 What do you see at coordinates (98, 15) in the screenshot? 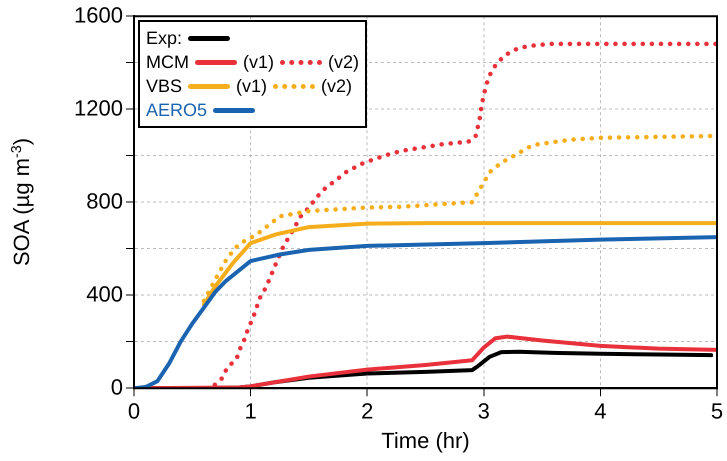
I see `y-tick-label: 1600` at bounding box center [98, 15].